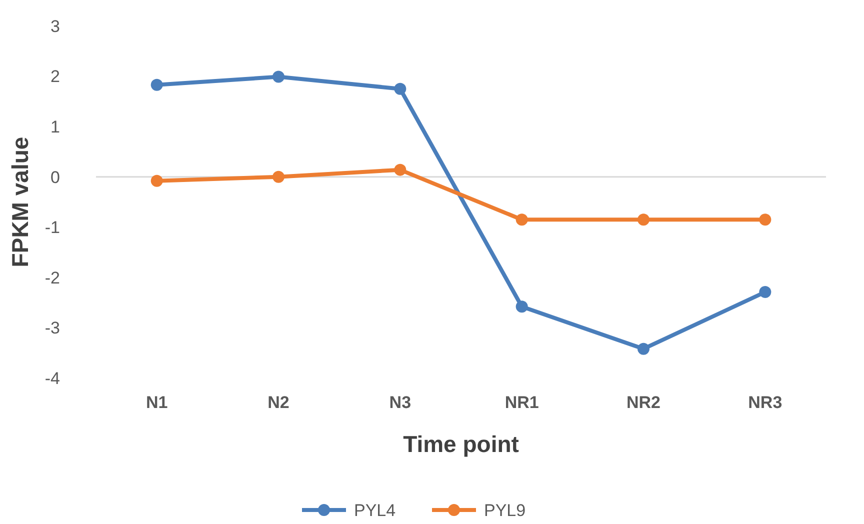  Describe the element at coordinates (52, 328) in the screenshot. I see `y-tick-label: -3` at that location.